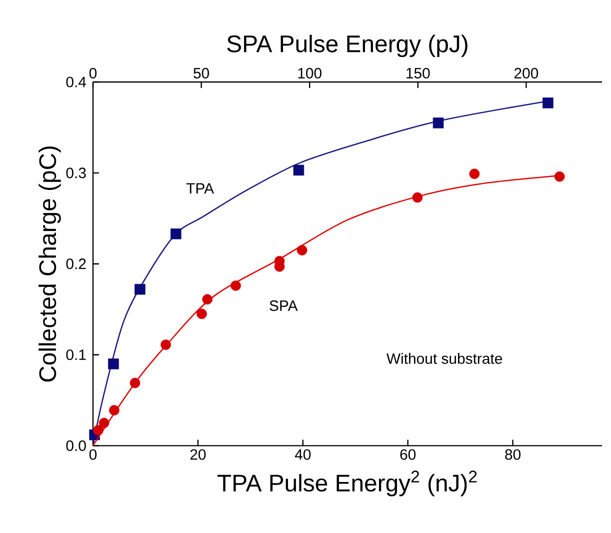 This screenshot has width=611, height=533. I want to click on x2-tick-label: 100, so click(310, 73).